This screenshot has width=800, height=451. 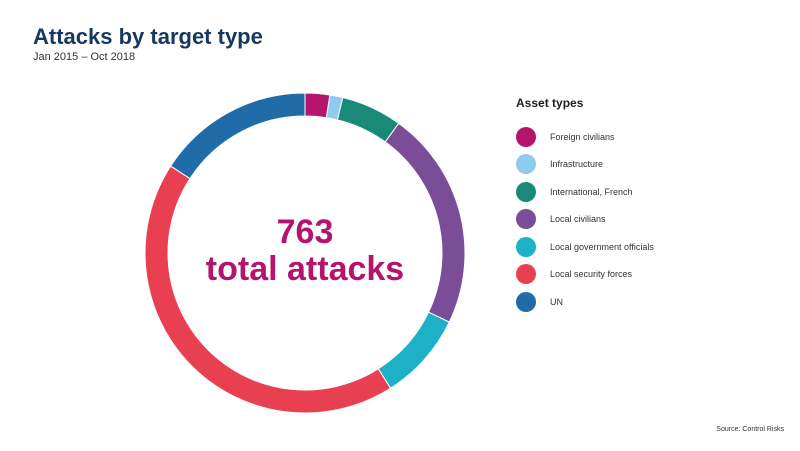 I want to click on chart-subtitle: Jan 2015 – Oct 2018, so click(x=84, y=57).